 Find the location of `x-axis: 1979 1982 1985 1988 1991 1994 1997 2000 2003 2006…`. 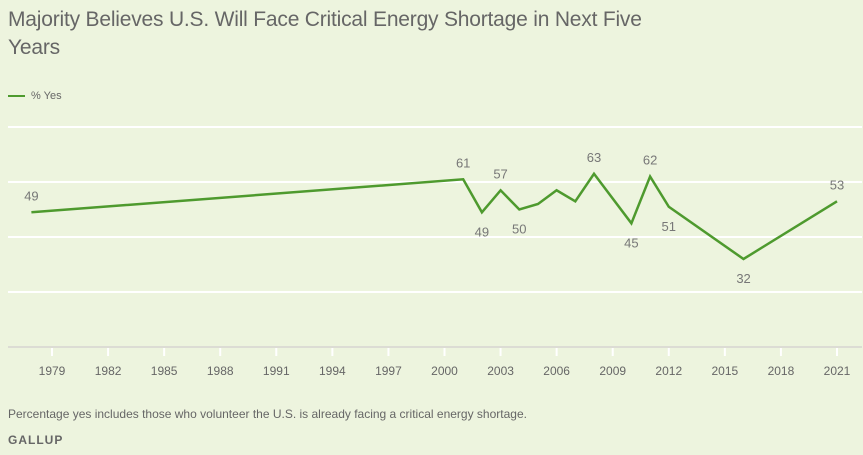

x-axis: 1979 1982 1985 1988 1991 1994 1997 2000 2003 2006… is located at coordinates (435, 362).